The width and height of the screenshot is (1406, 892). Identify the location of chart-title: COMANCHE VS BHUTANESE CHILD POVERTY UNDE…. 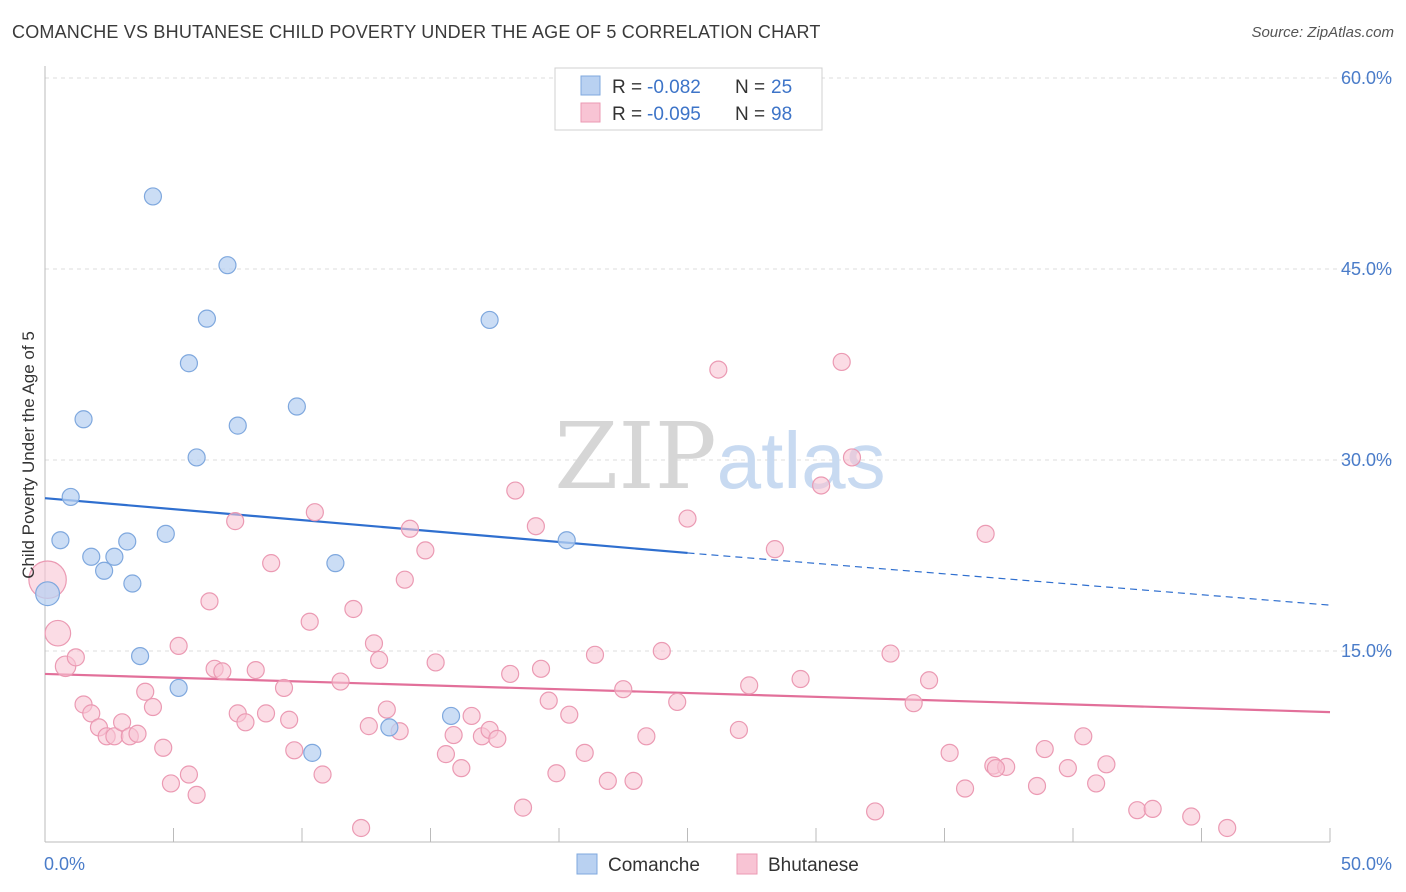
(416, 32).